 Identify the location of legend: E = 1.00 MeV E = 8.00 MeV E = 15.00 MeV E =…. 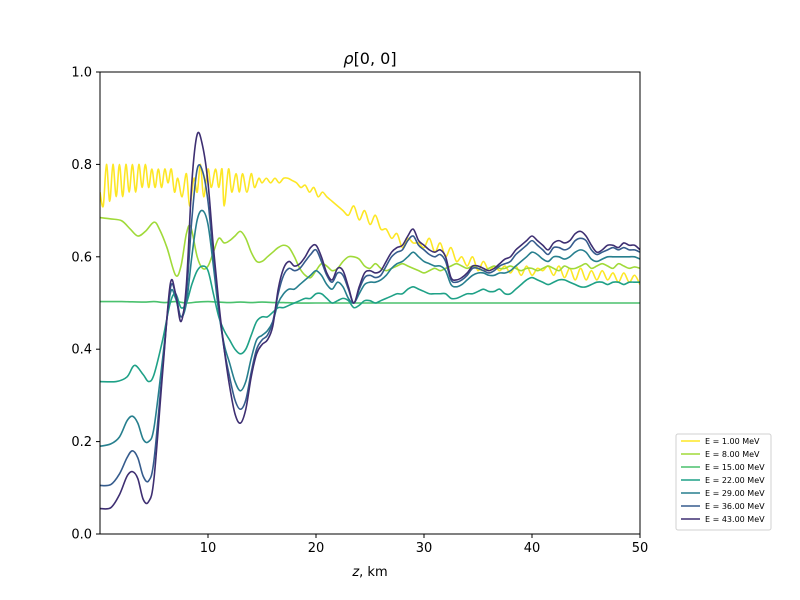
(723, 482).